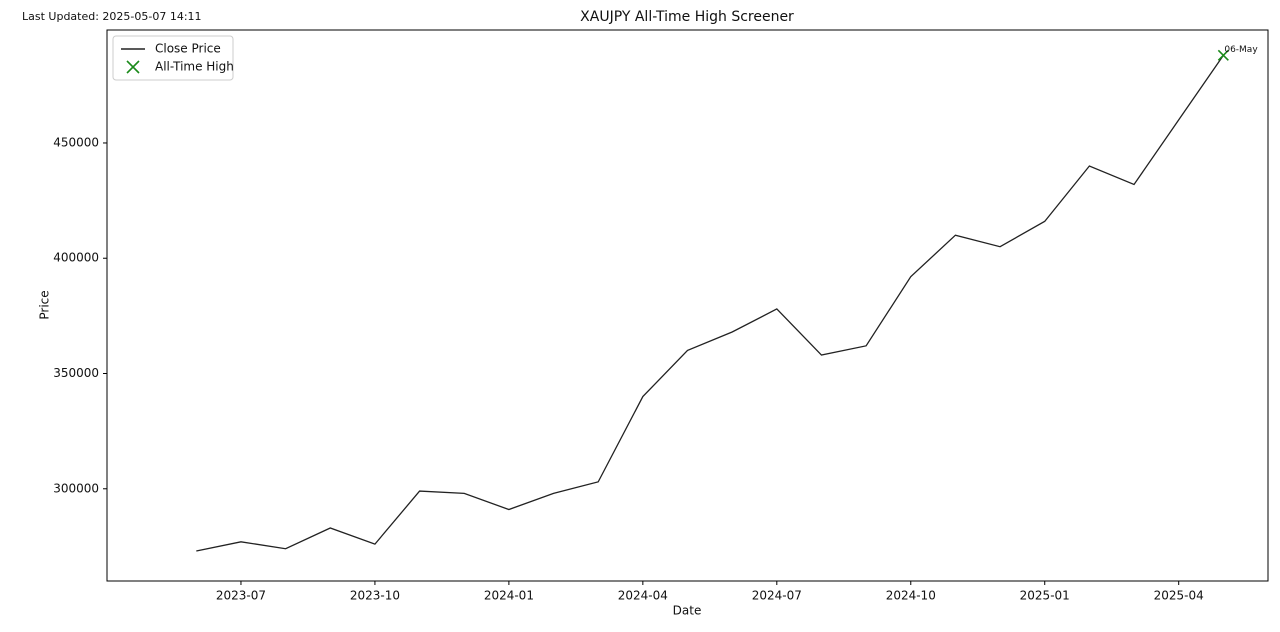 The image size is (1280, 632). Describe the element at coordinates (509, 596) in the screenshot. I see `x-tick-label: 2024-01` at that location.